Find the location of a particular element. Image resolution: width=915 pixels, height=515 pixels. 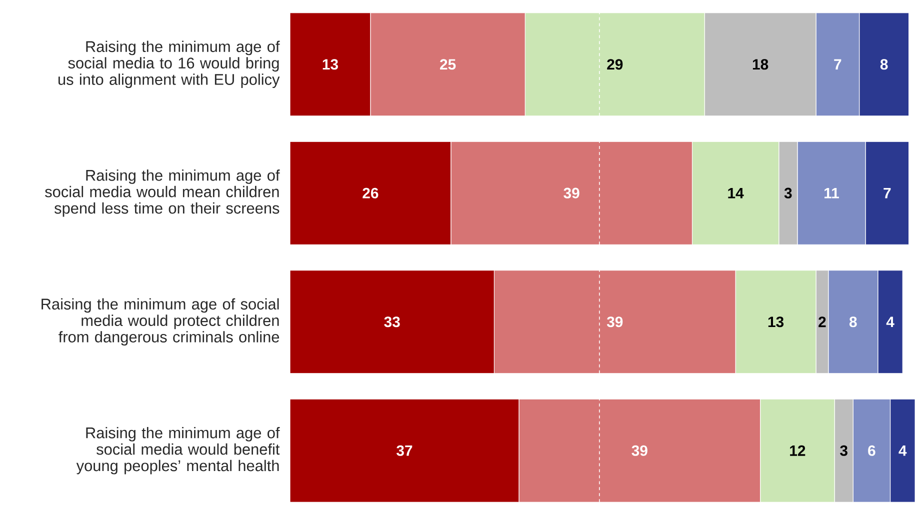

data-label: 26 is located at coordinates (370, 193).